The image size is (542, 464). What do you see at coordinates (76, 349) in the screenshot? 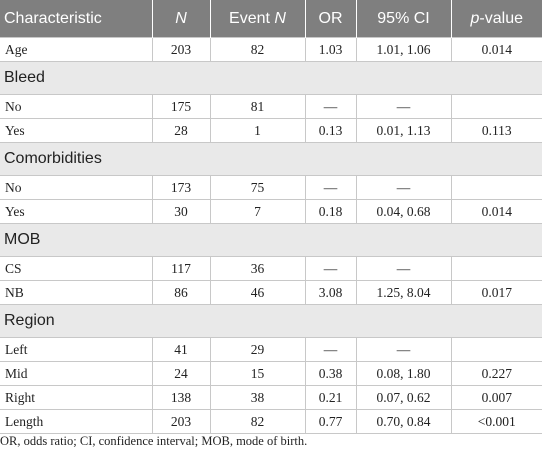
I see `cell-characteristic: Left` at bounding box center [76, 349].